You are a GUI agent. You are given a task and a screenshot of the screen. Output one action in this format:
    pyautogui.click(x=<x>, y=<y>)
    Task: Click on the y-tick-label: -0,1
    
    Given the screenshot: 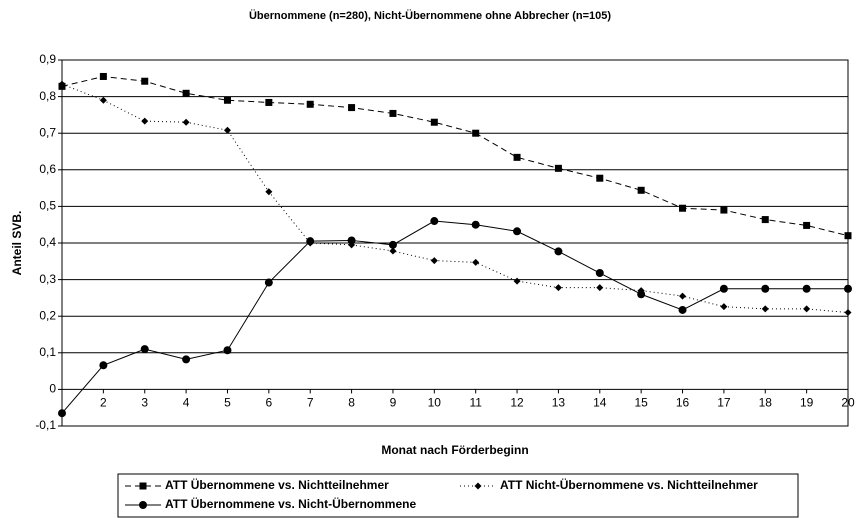 What is the action you would take?
    pyautogui.click(x=45, y=425)
    